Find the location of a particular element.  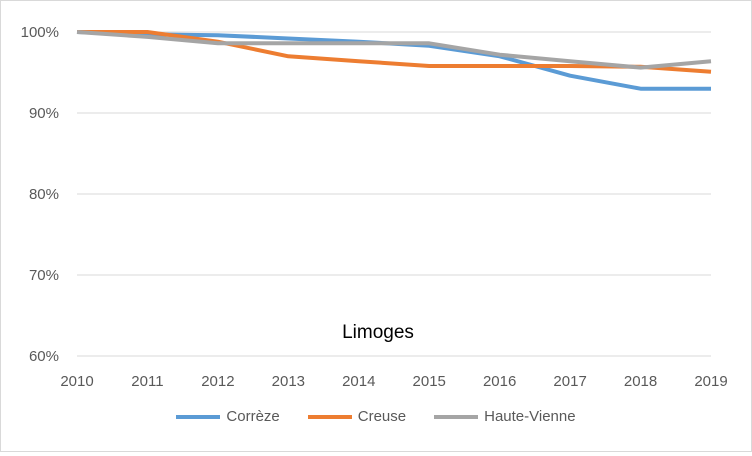

y-tick-label: 90% is located at coordinates (44, 113).